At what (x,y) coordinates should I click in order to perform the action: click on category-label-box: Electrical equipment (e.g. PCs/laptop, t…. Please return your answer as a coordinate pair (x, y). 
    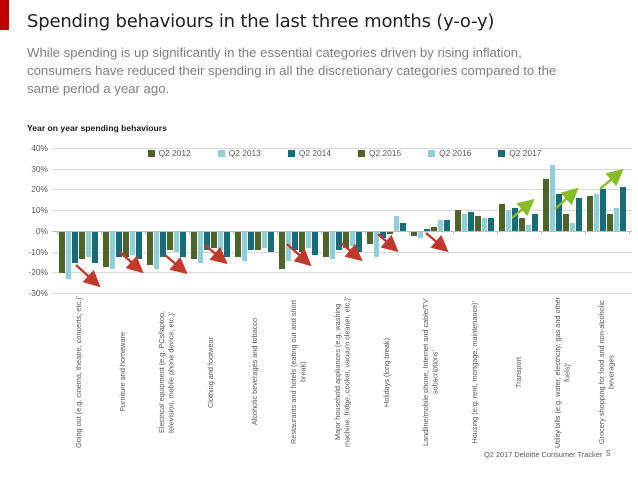
    Looking at the image, I should click on (167, 372).